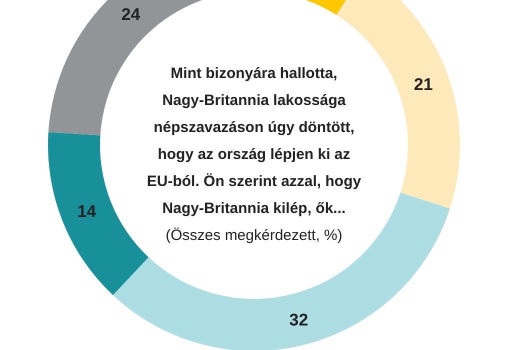 The height and width of the screenshot is (350, 510). What do you see at coordinates (298, 320) in the screenshot?
I see `data-label: 32` at bounding box center [298, 320].